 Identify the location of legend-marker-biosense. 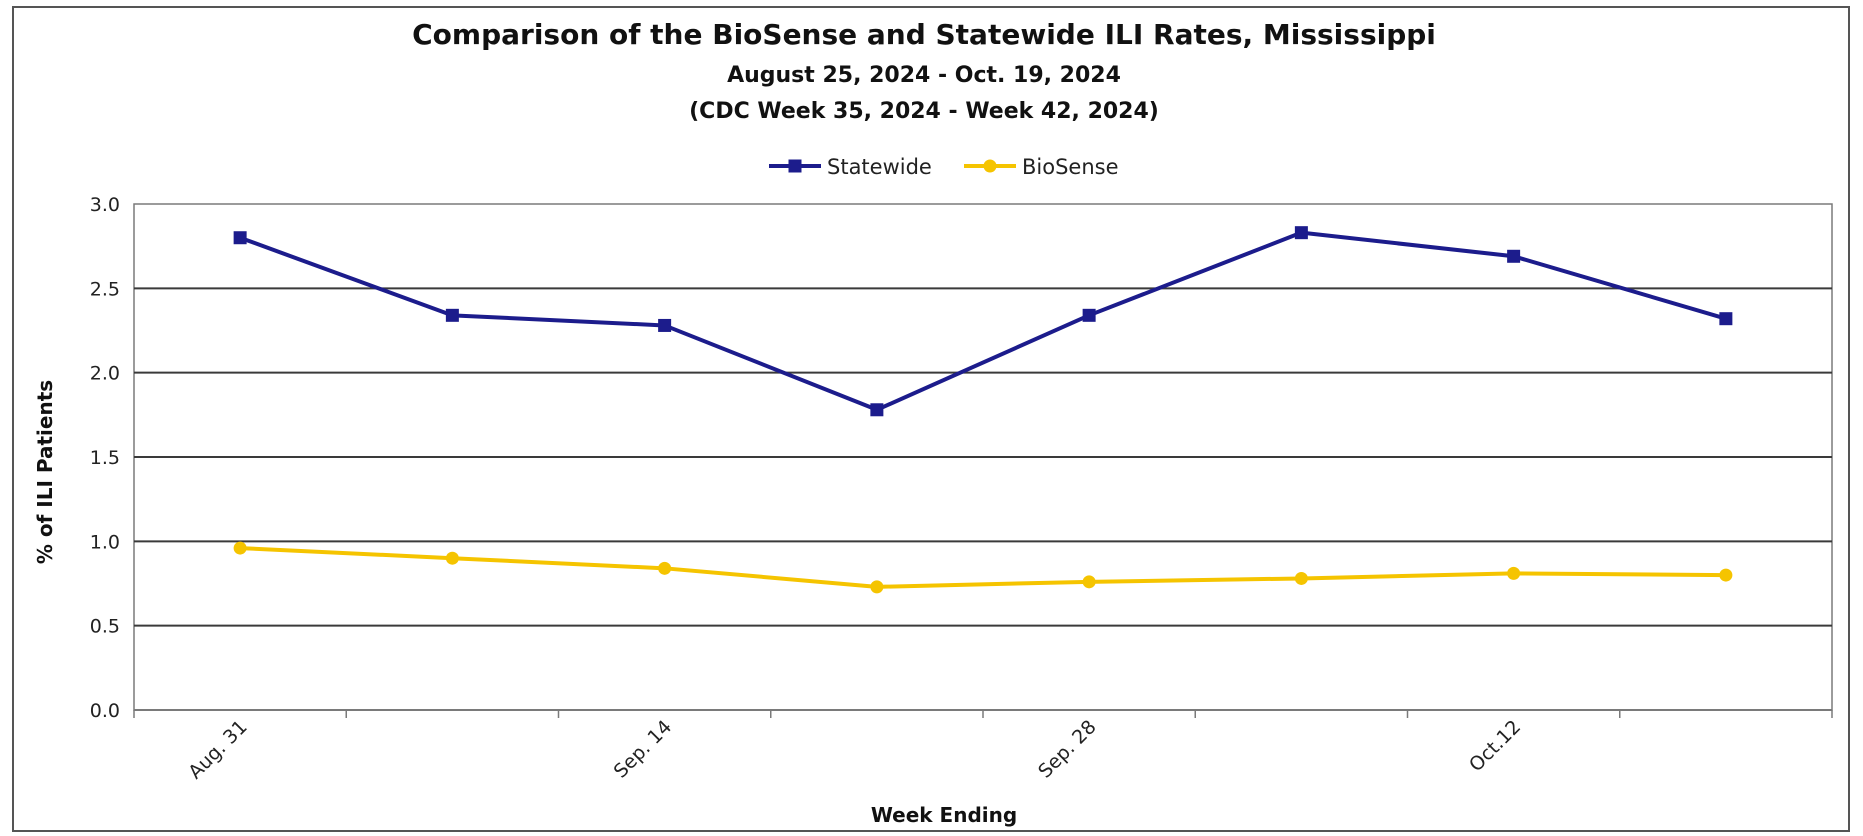
(990, 166).